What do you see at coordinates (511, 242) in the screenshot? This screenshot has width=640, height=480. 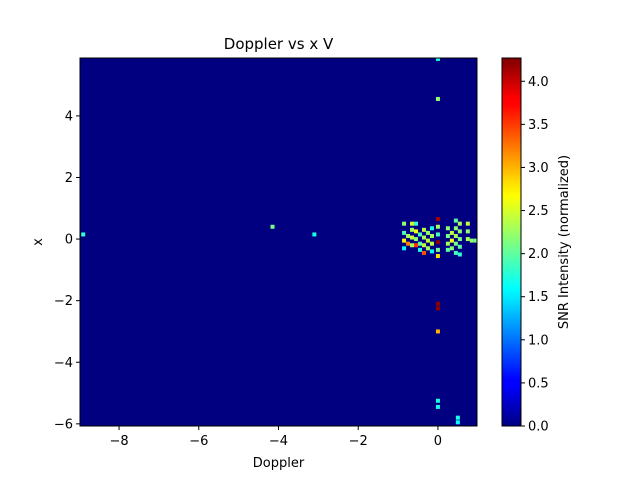 I see `colorbar` at bounding box center [511, 242].